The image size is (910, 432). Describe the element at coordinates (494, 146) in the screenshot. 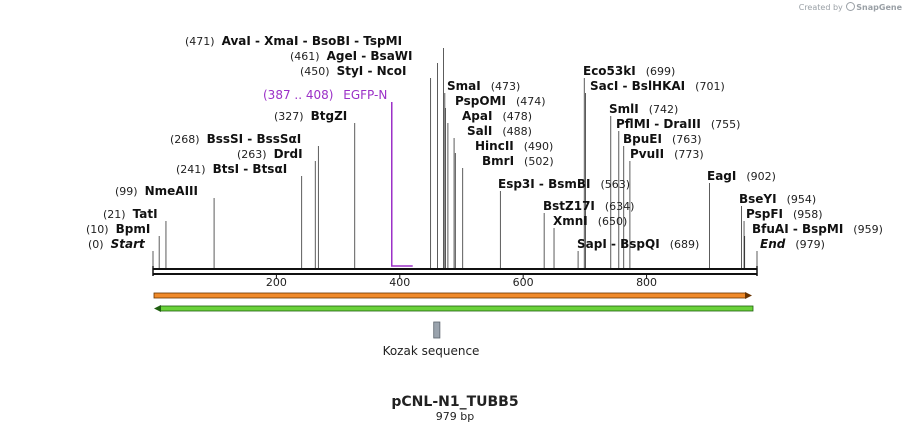

I see `site-enzyme-name: HincII` at that location.